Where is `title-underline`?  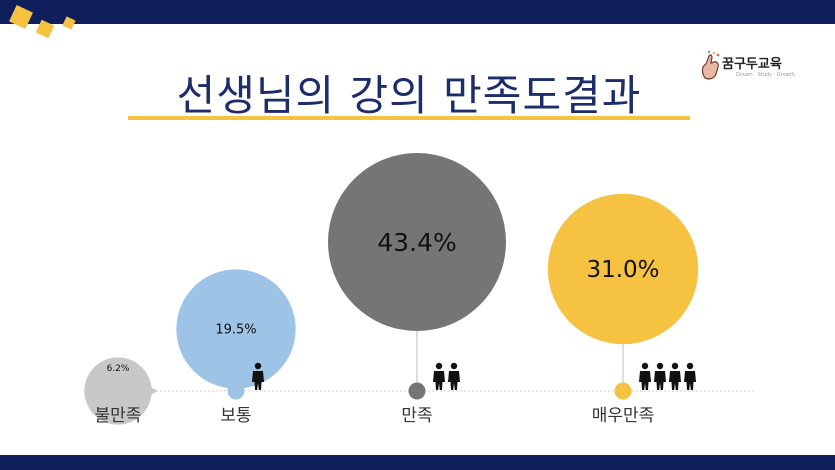
title-underline is located at coordinates (409, 118).